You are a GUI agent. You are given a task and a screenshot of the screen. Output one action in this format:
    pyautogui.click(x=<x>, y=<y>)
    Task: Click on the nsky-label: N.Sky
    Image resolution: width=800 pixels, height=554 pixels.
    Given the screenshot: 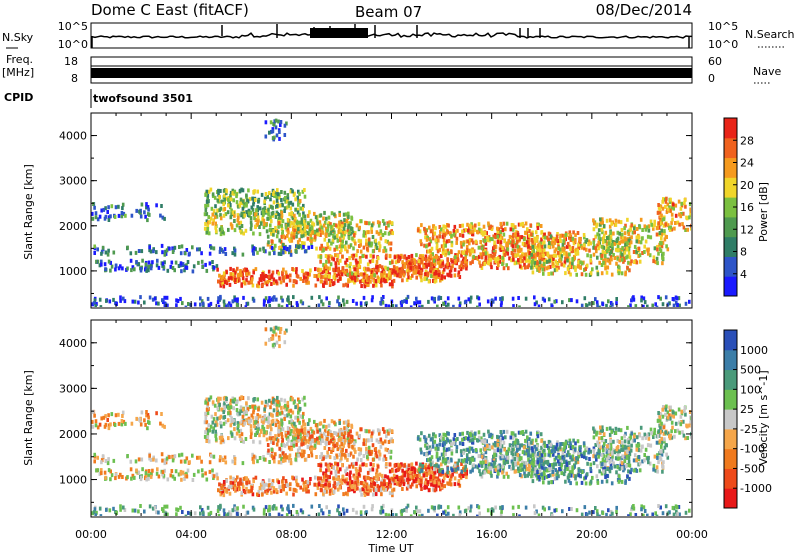 What is the action you would take?
    pyautogui.click(x=18, y=37)
    